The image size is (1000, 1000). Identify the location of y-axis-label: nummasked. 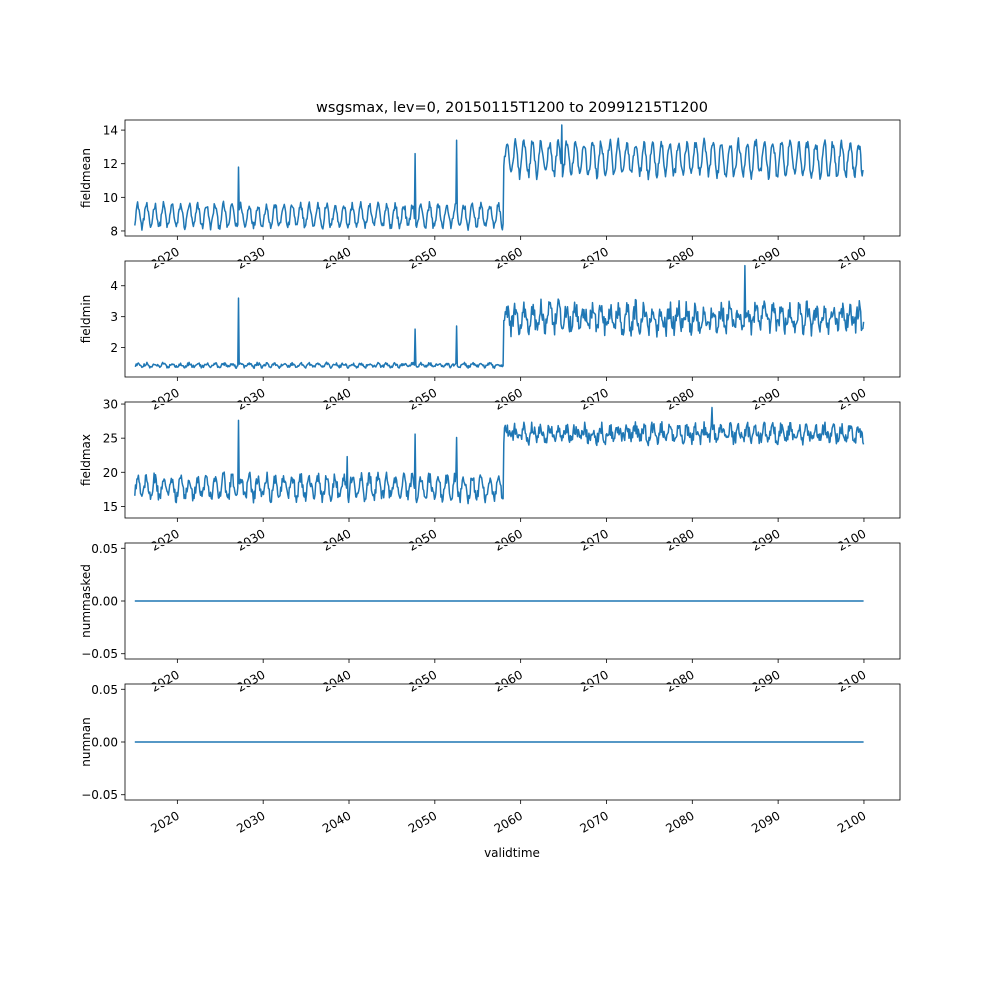
(86, 601).